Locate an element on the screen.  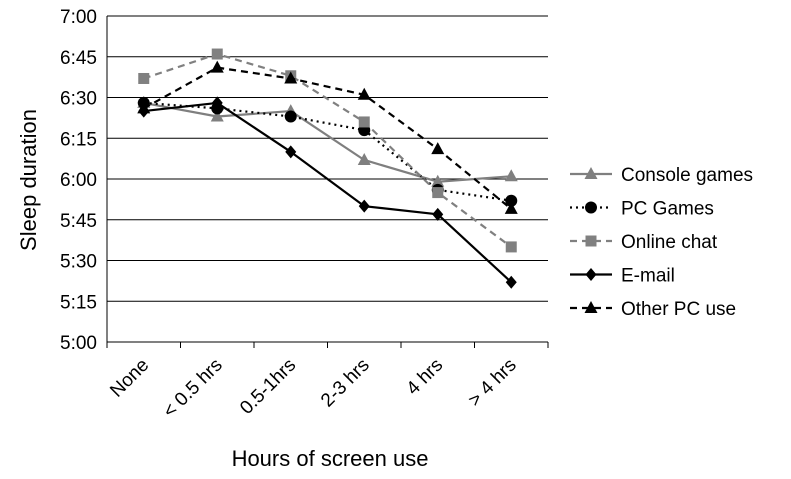
y-tick-label: 5:00 is located at coordinates (78, 343).